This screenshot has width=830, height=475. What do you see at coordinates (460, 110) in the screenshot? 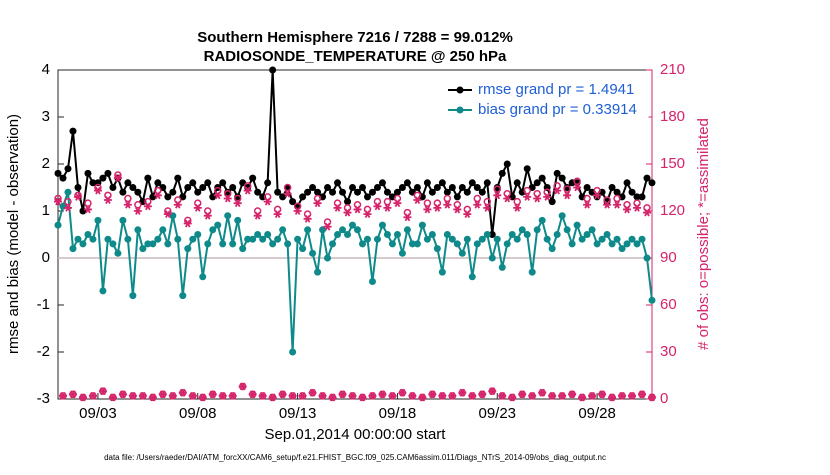
I see `legend-marker` at bounding box center [460, 110].